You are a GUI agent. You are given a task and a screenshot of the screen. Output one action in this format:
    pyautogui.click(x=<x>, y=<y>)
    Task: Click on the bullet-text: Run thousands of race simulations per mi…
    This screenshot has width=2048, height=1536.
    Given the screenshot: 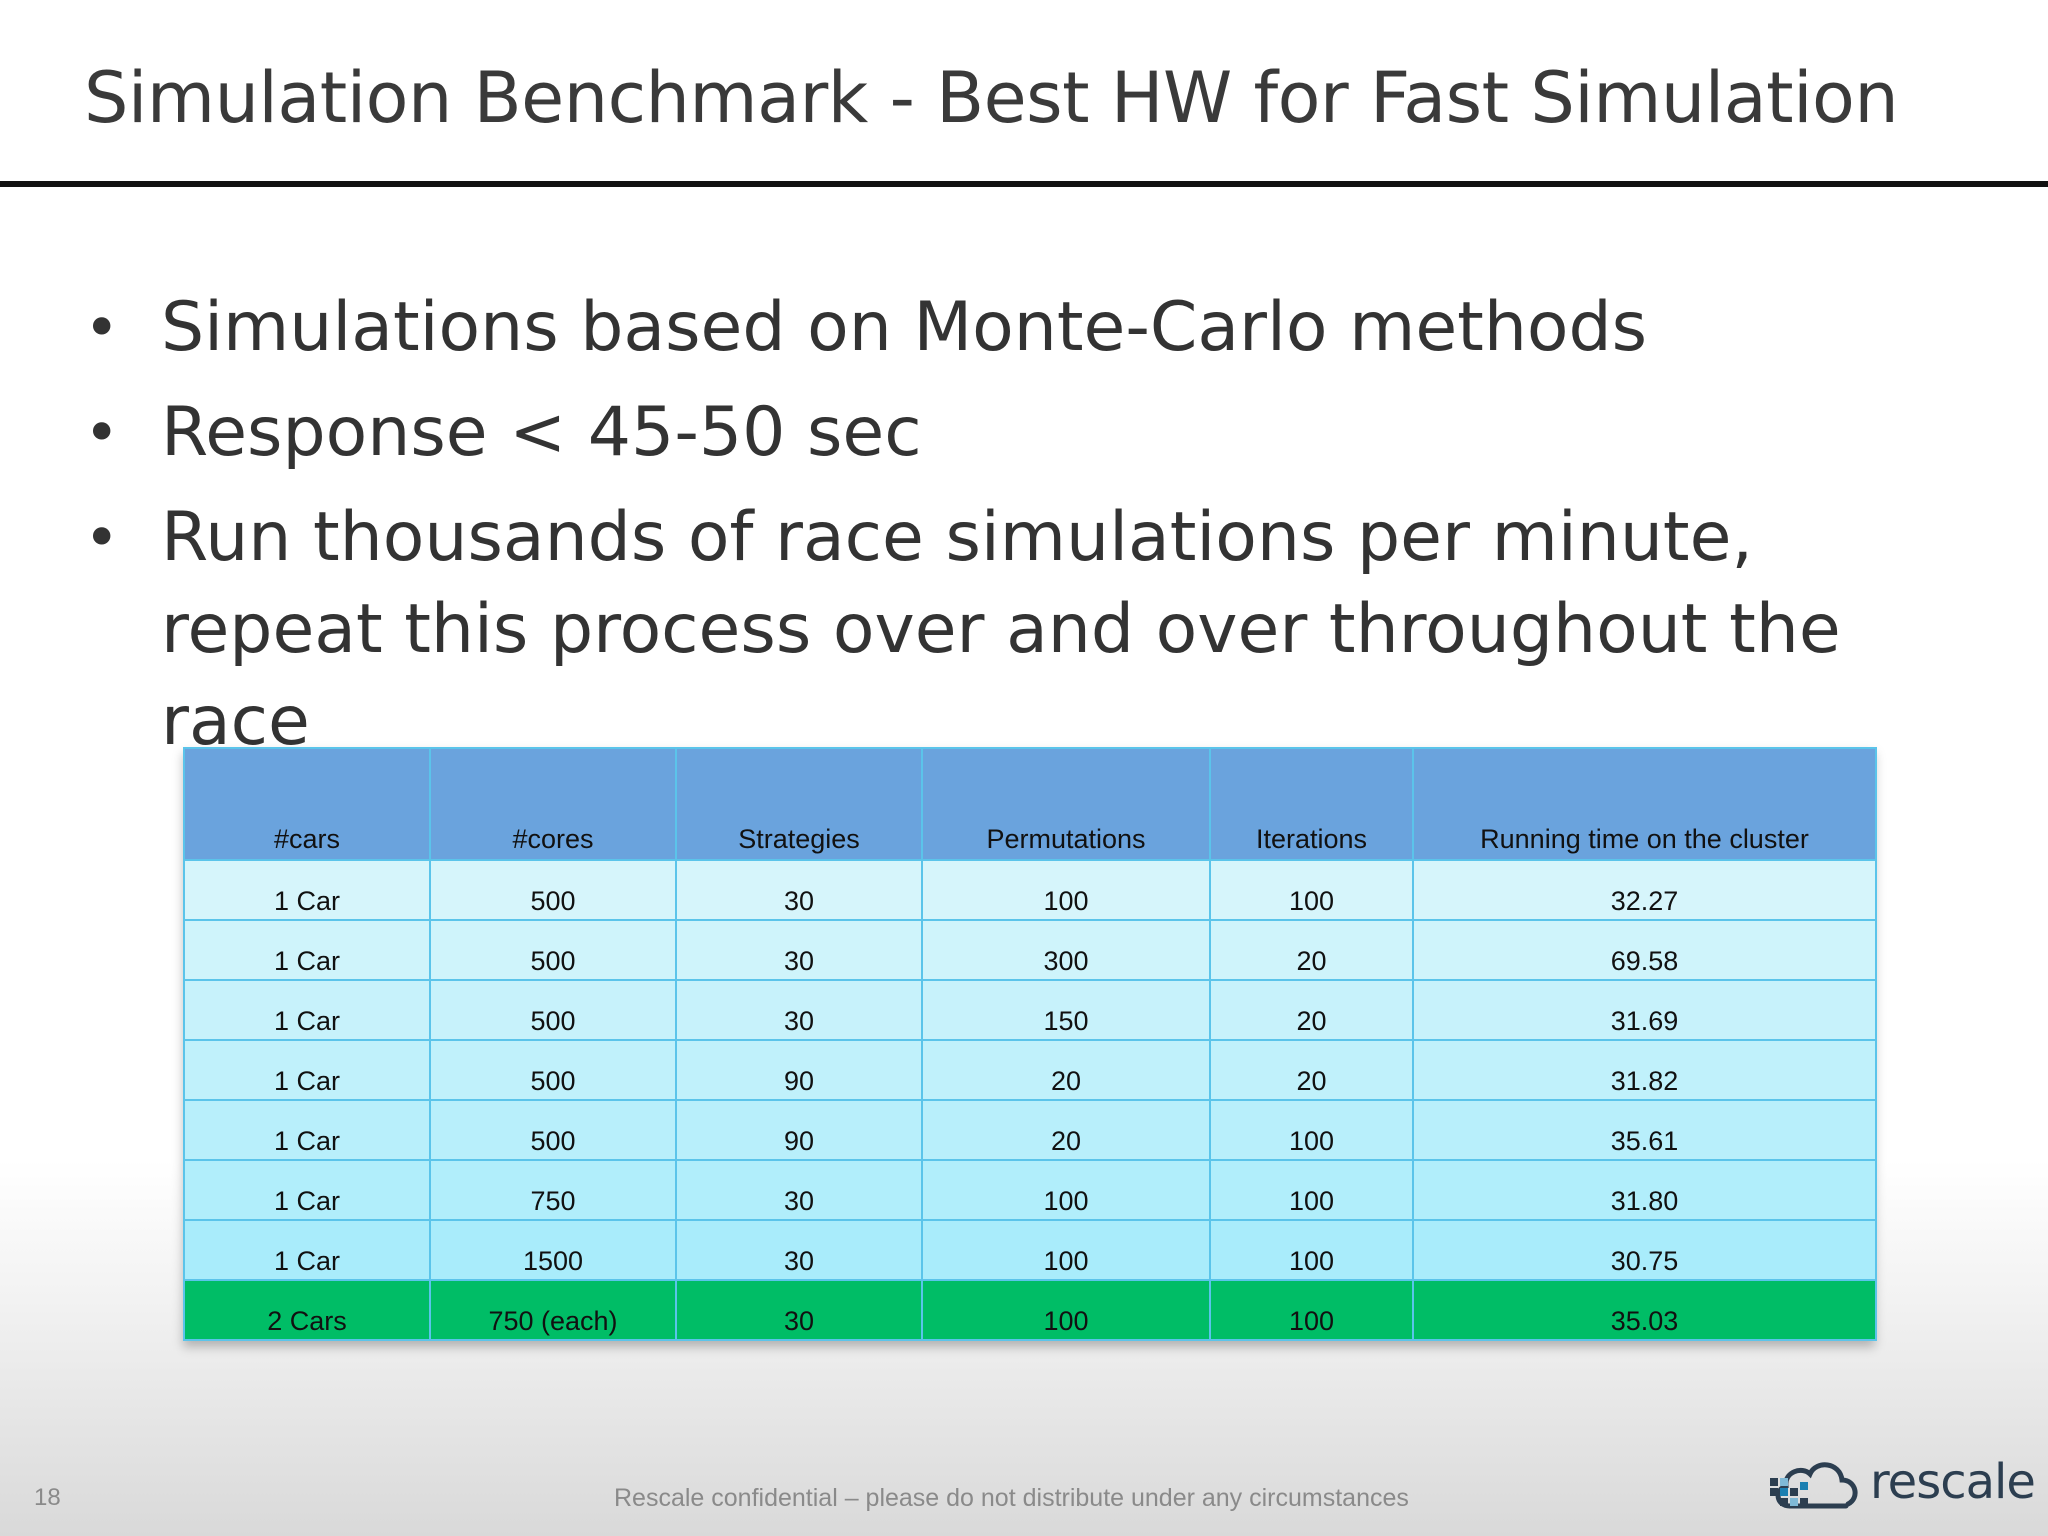 What is the action you would take?
    pyautogui.click(x=1001, y=629)
    